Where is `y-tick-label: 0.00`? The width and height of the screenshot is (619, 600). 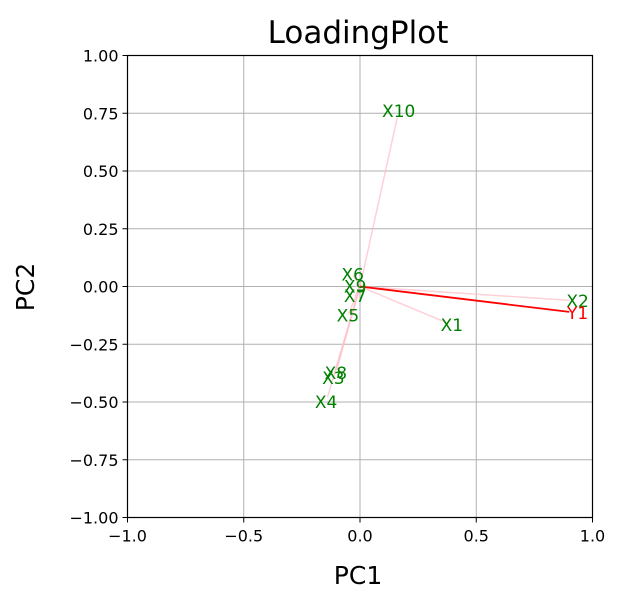
y-tick-label: 0.00 is located at coordinates (101, 287).